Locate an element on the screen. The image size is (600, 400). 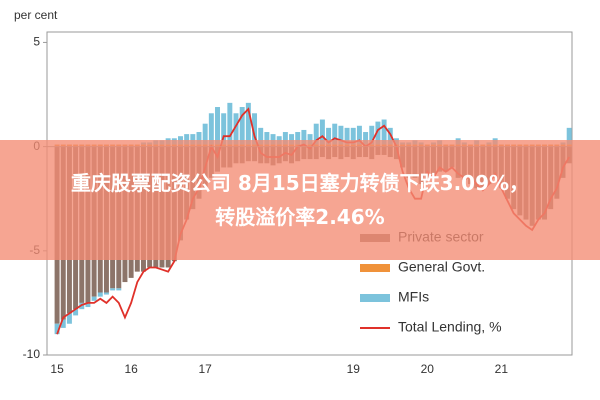
x-tick-label: 15 is located at coordinates (57, 369).